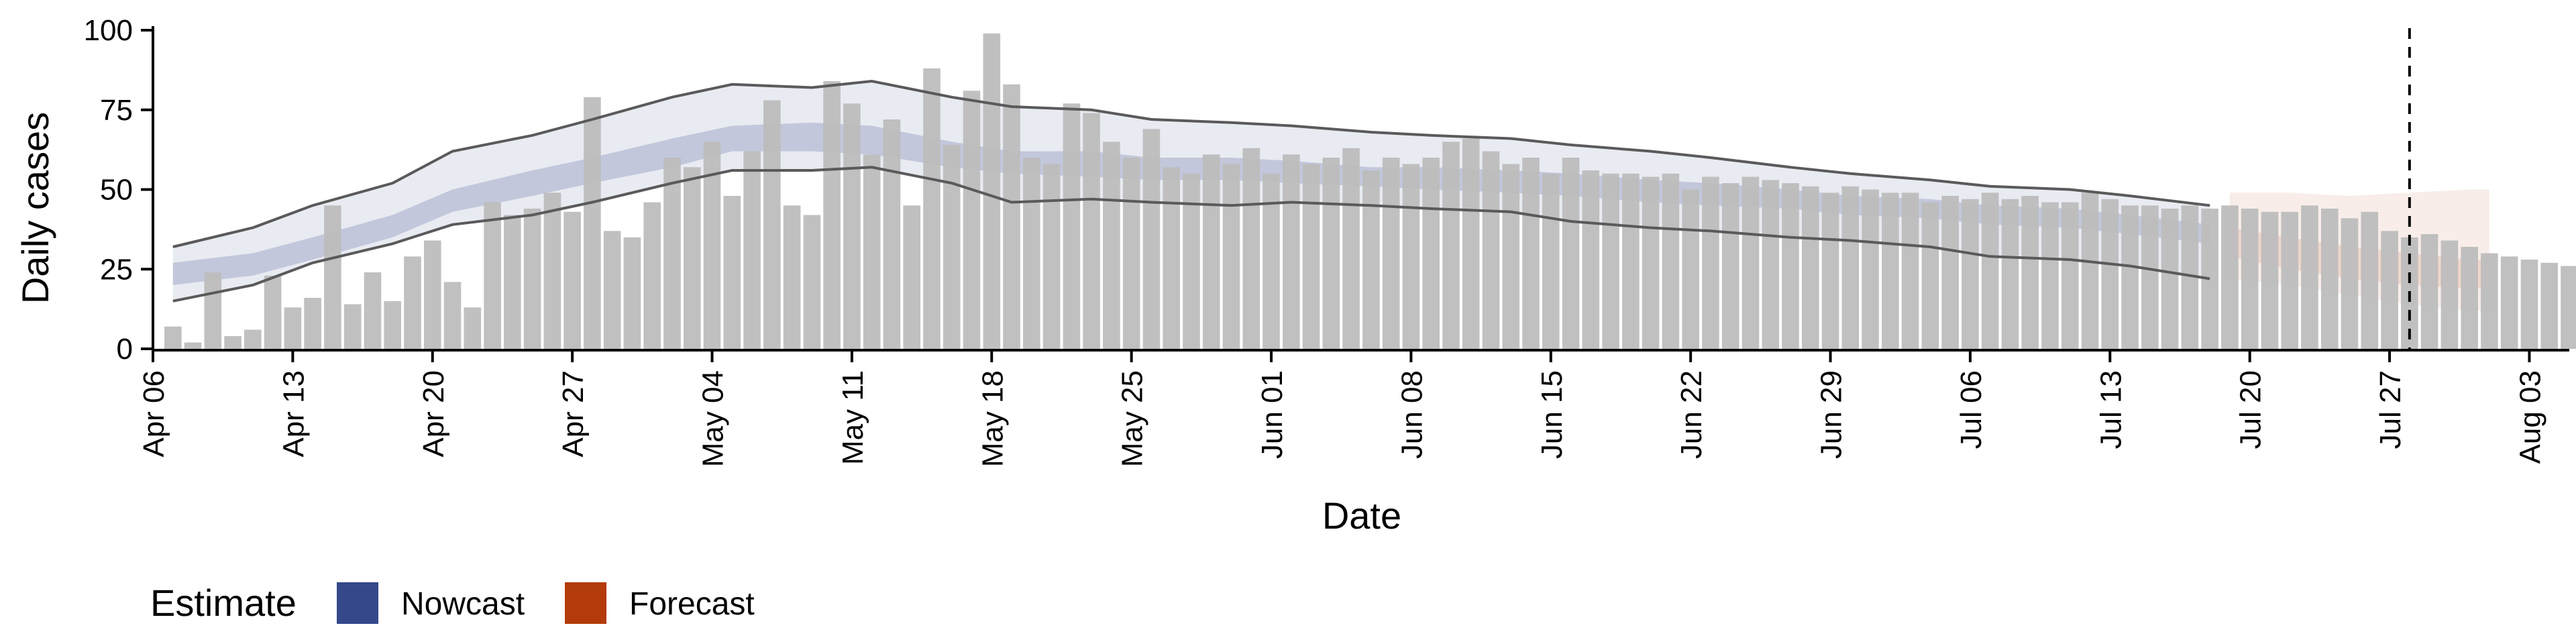 Image resolution: width=2576 pixels, height=644 pixels. Describe the element at coordinates (992, 418) in the screenshot. I see `x-tick-label: May 18` at that location.